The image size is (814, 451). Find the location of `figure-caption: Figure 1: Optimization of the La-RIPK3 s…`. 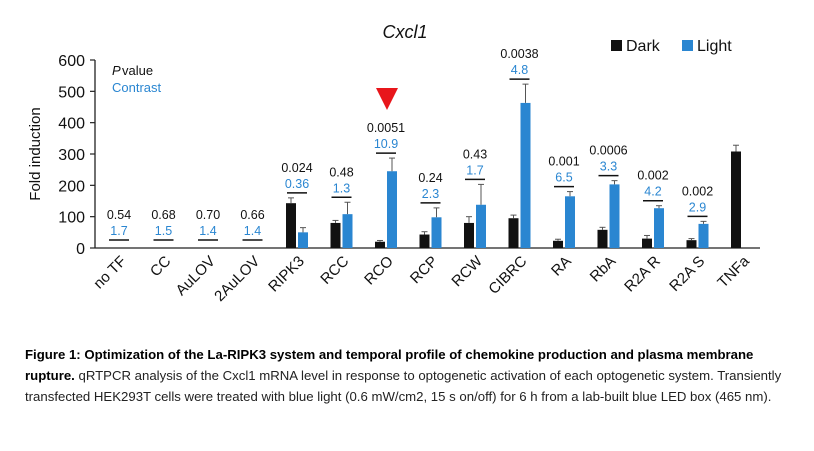

figure-caption: Figure 1: Optimization of the La-RIPK3 s… is located at coordinates (410, 375).